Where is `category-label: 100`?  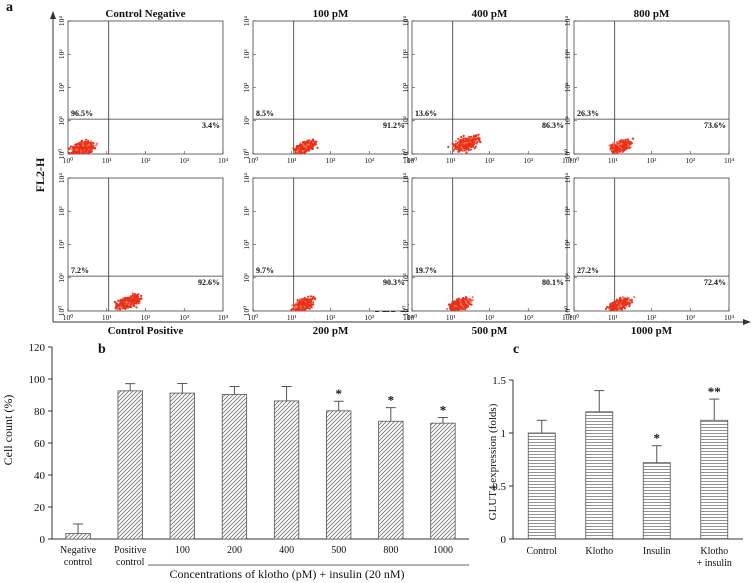
category-label: 100 is located at coordinates (182, 550).